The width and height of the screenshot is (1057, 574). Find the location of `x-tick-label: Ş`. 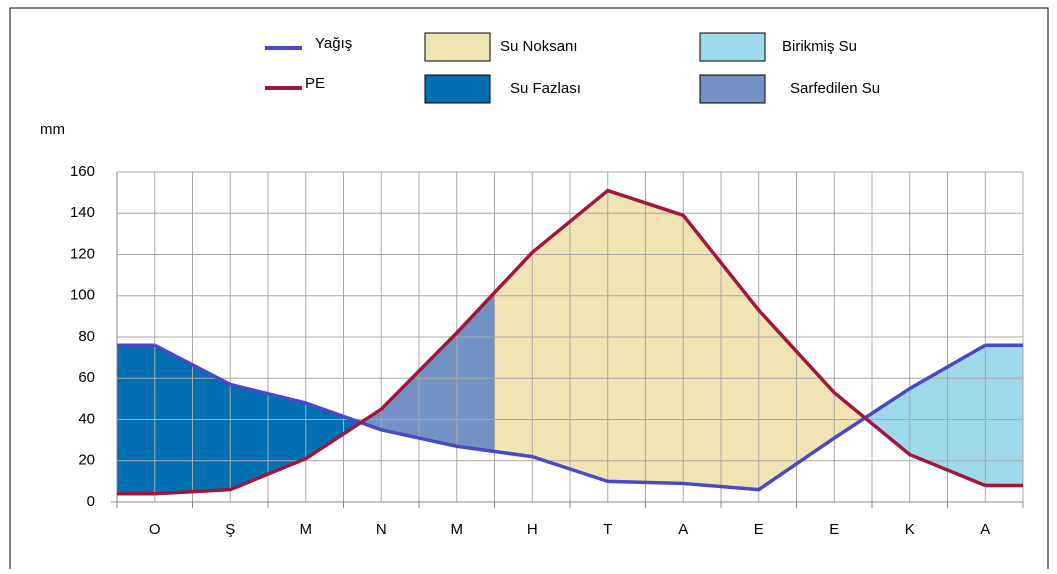

x-tick-label: Ş is located at coordinates (230, 529).